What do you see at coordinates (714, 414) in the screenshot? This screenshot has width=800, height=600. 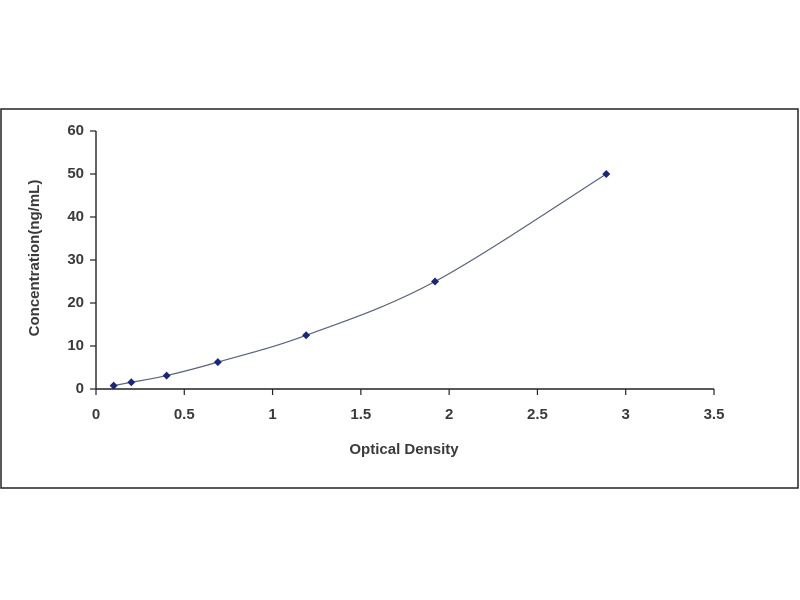 I see `x-tick-label: 3.5` at bounding box center [714, 414].